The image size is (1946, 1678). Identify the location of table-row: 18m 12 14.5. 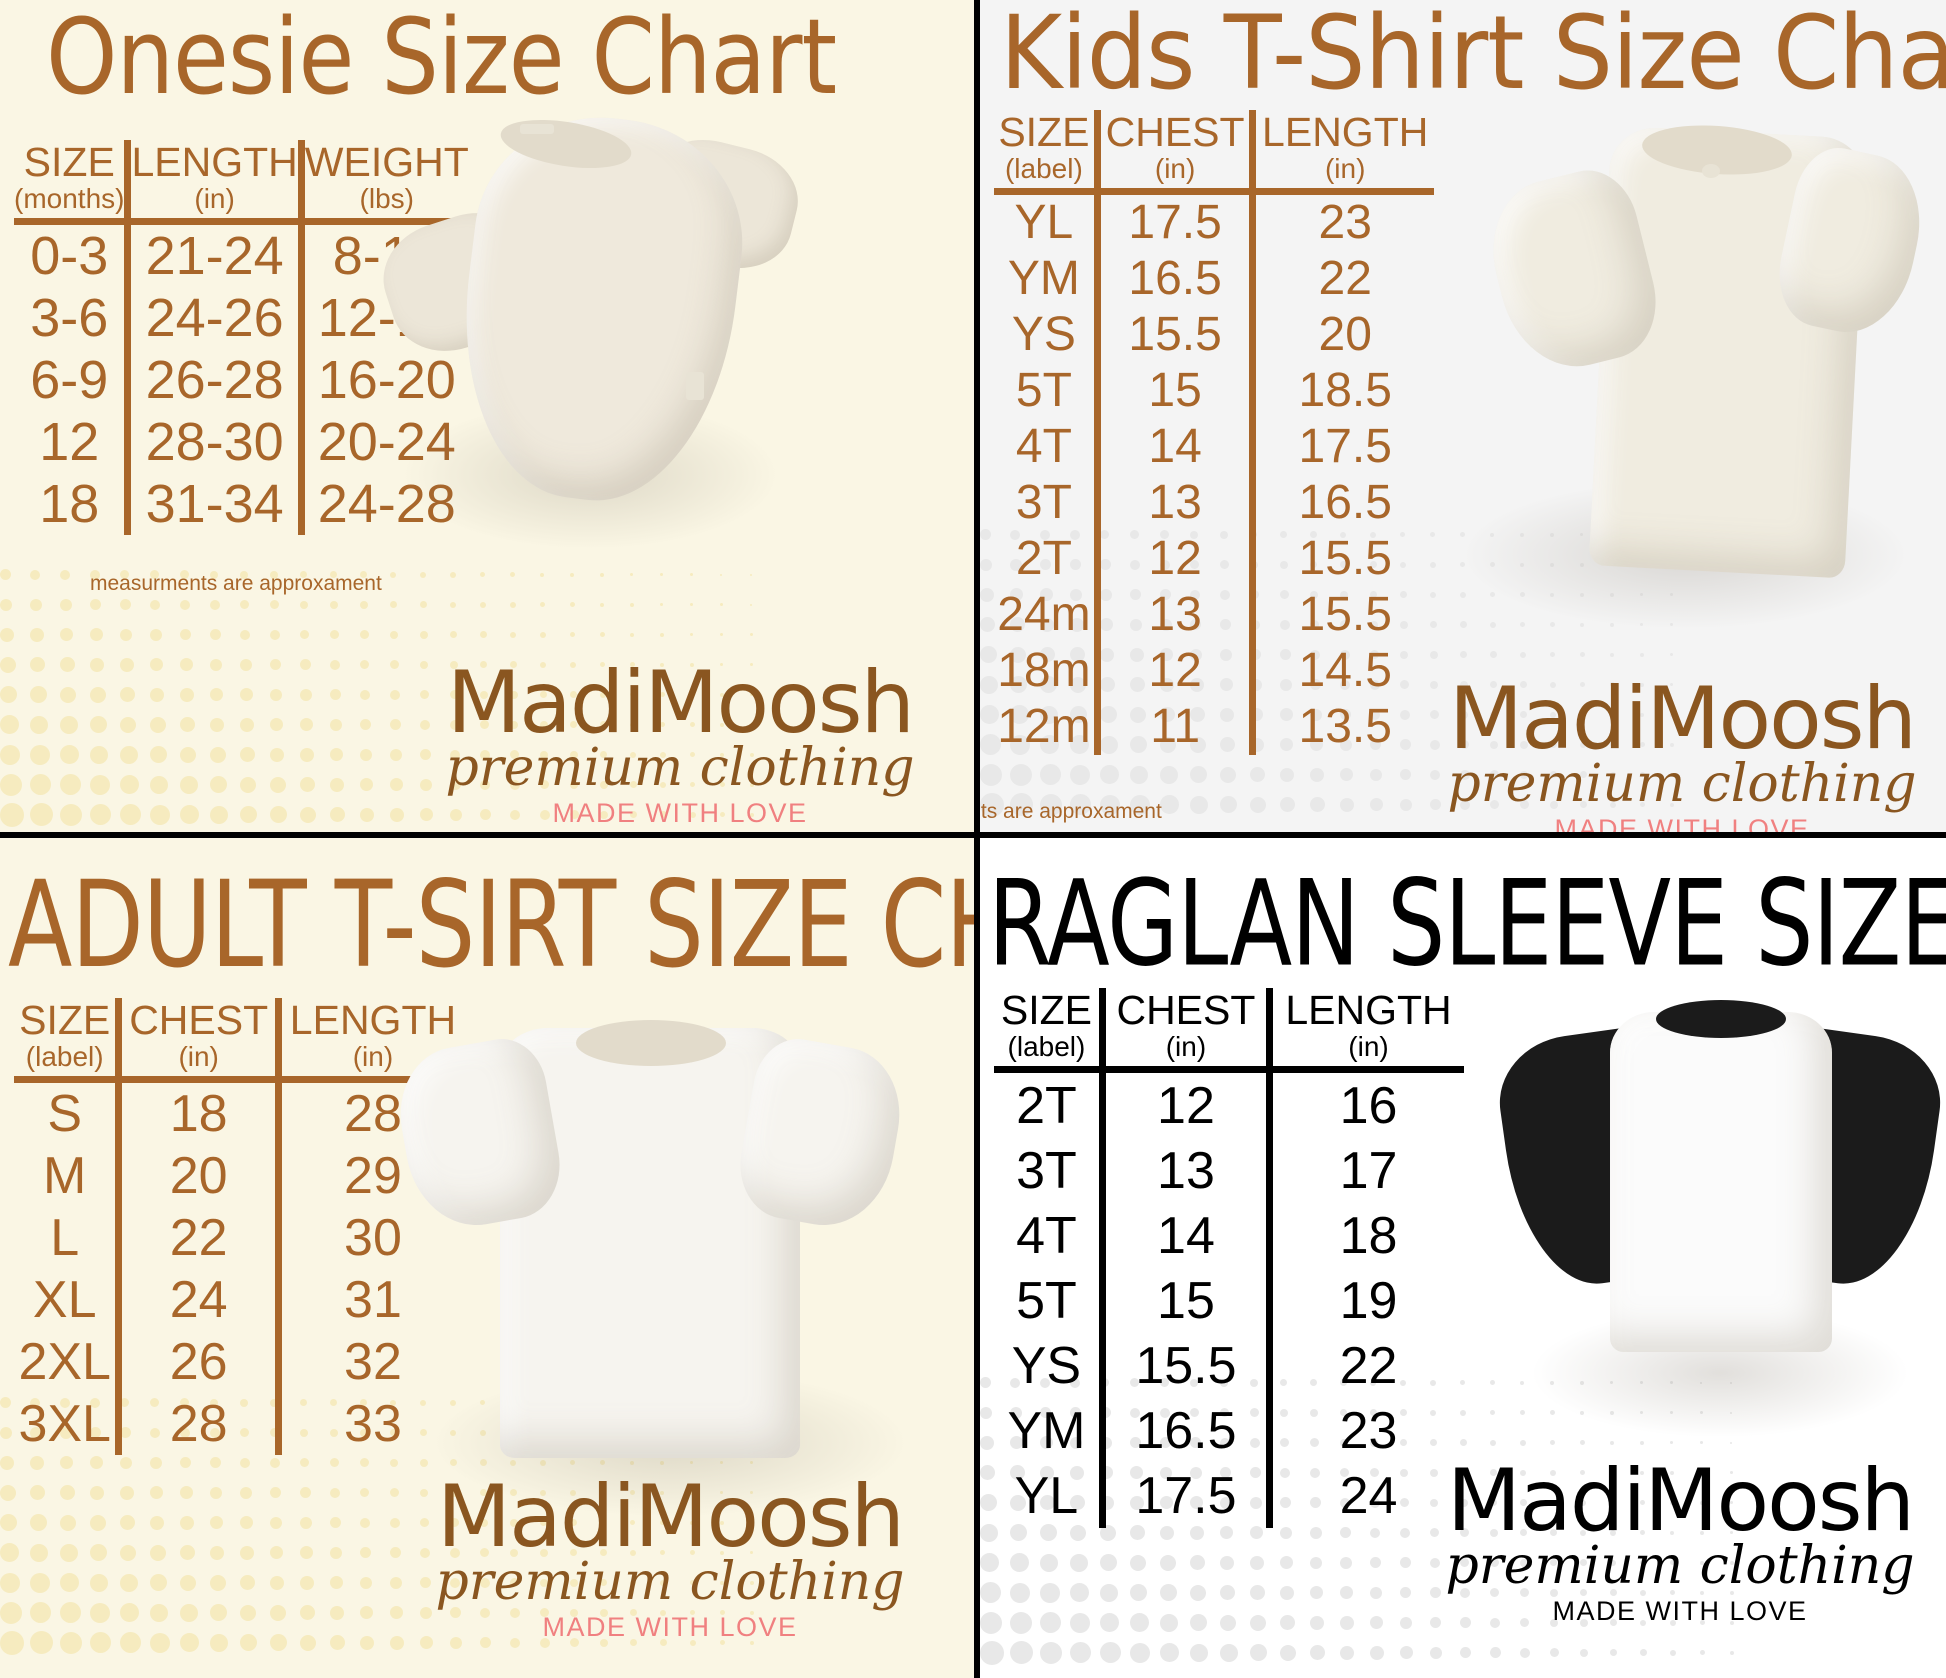
(1214, 671).